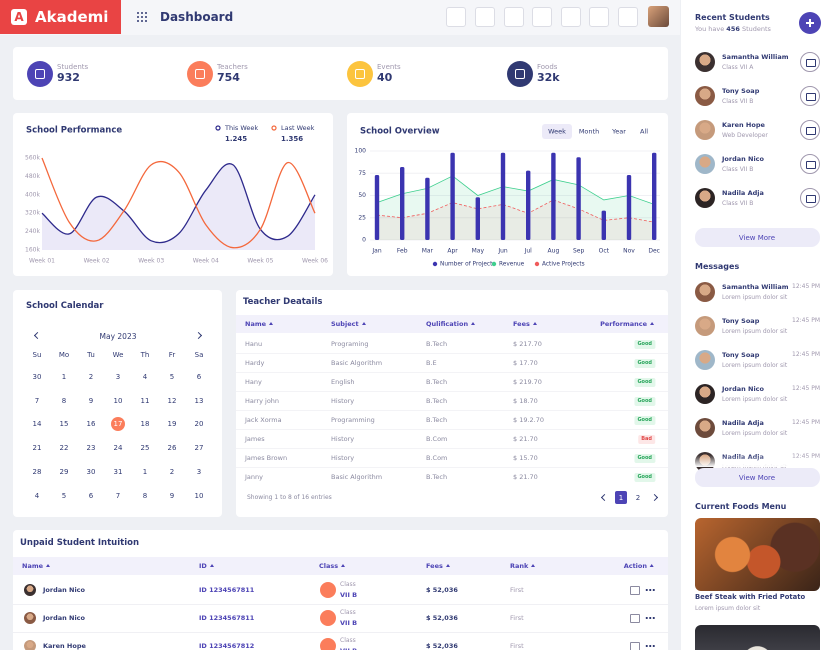 This screenshot has width=830, height=650. Describe the element at coordinates (292, 139) in the screenshot. I see `legend-value: 1.356` at that location.